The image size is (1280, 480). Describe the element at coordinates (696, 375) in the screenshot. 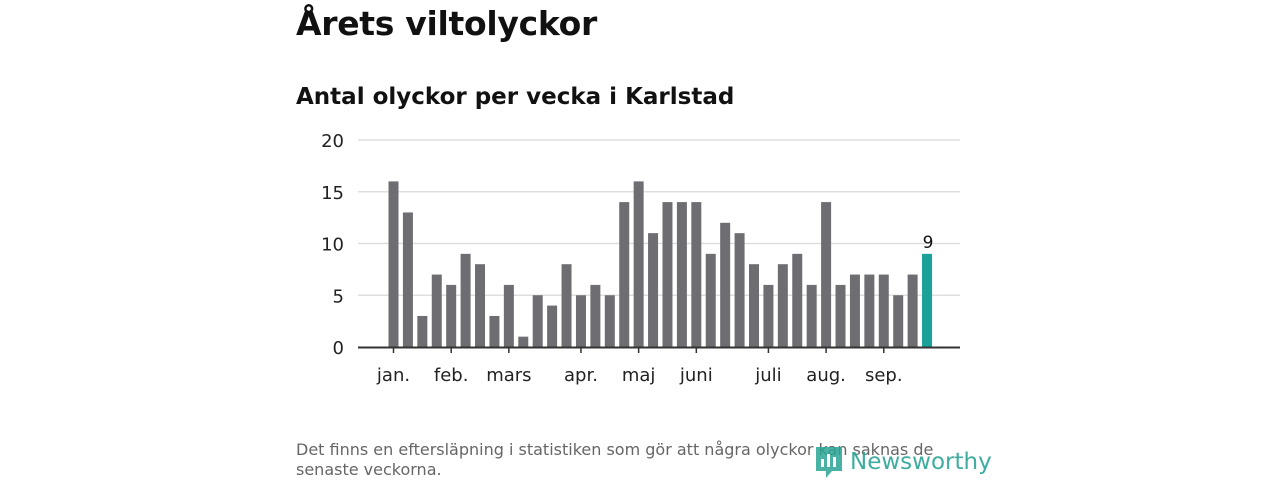

I see `x-tick-label: juni` at that location.